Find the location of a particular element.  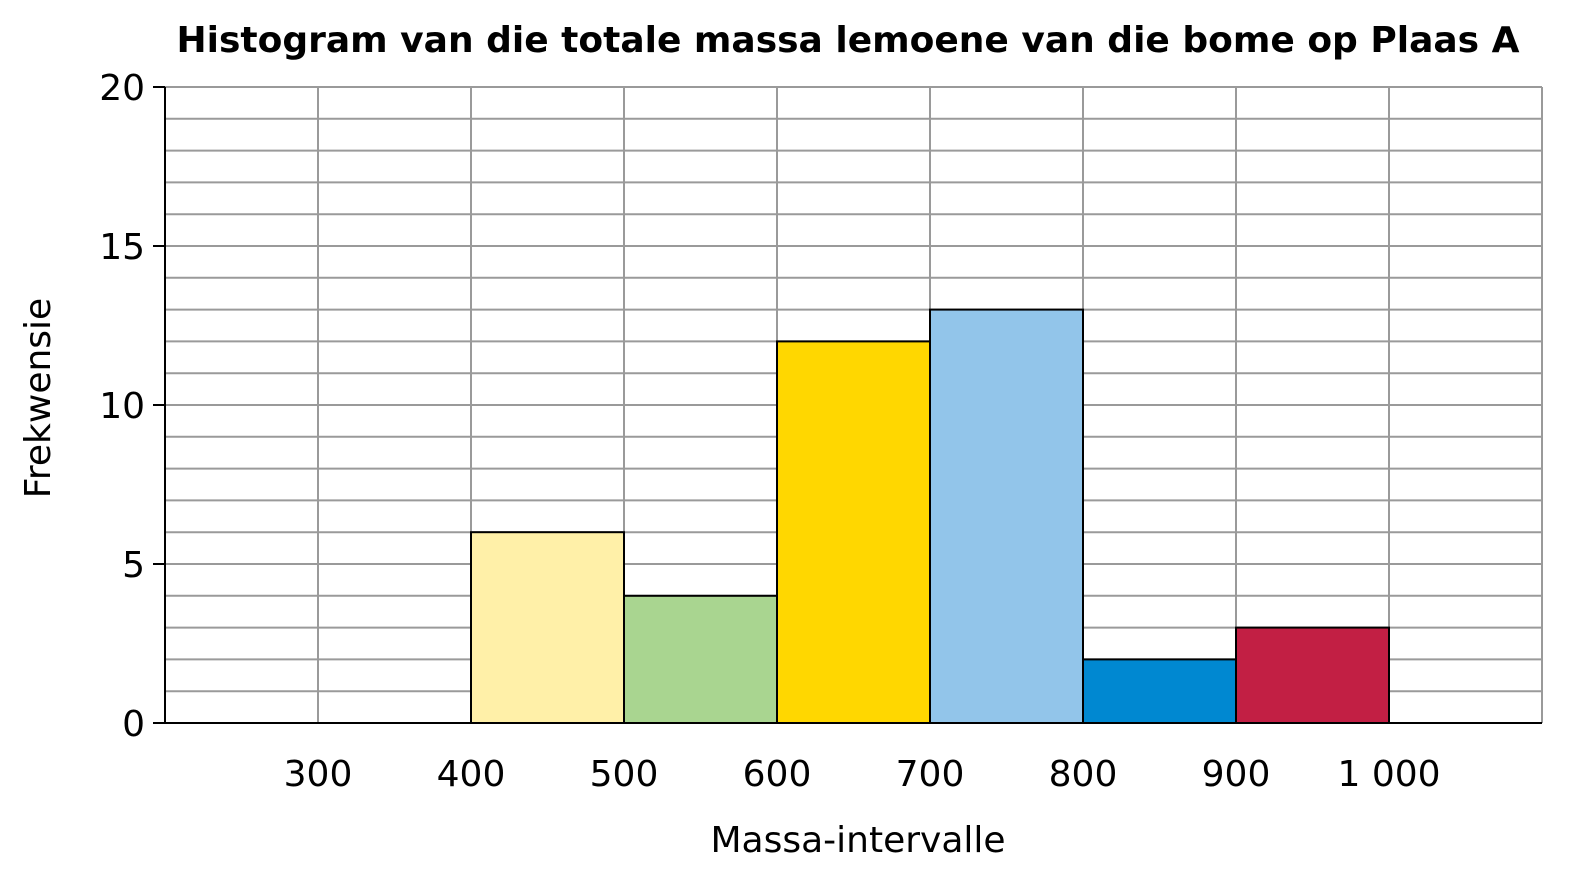

y-tick-label: 15 is located at coordinates (122, 247).